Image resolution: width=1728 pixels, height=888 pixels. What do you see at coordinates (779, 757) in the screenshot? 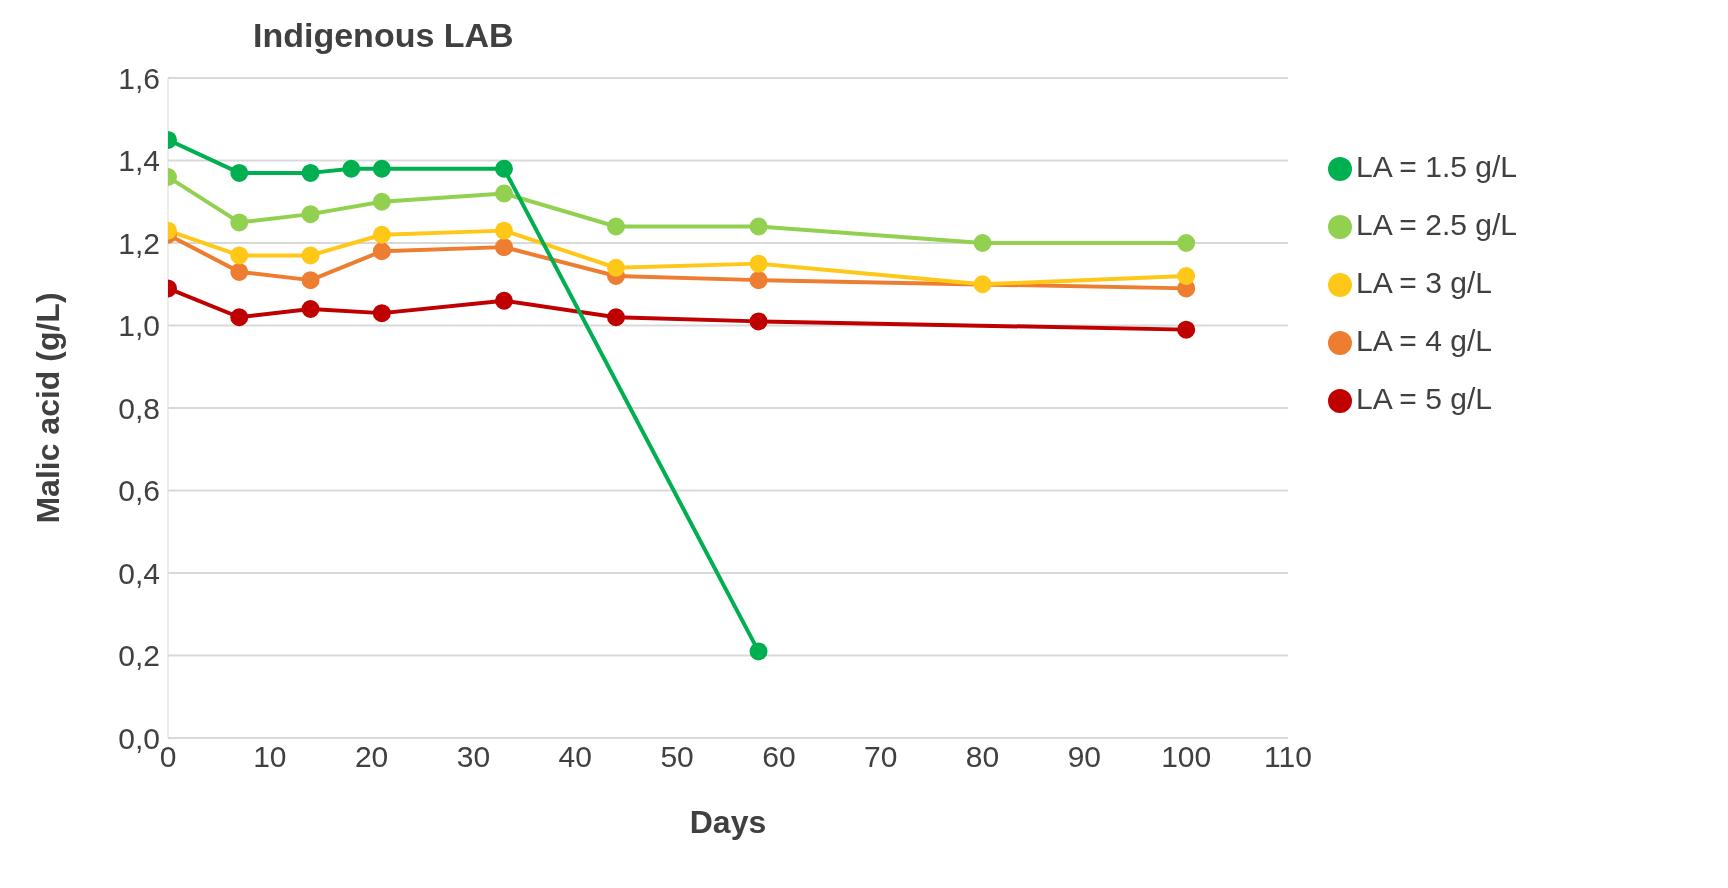
I see `x-tick-label: 60` at bounding box center [779, 757].